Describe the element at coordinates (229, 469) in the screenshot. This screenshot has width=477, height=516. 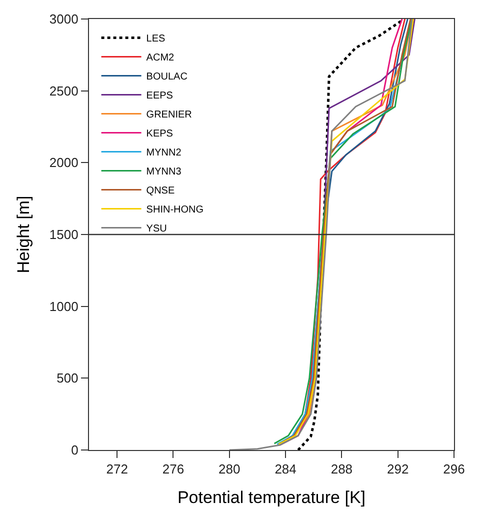
I see `x-tick-label: 280` at that location.